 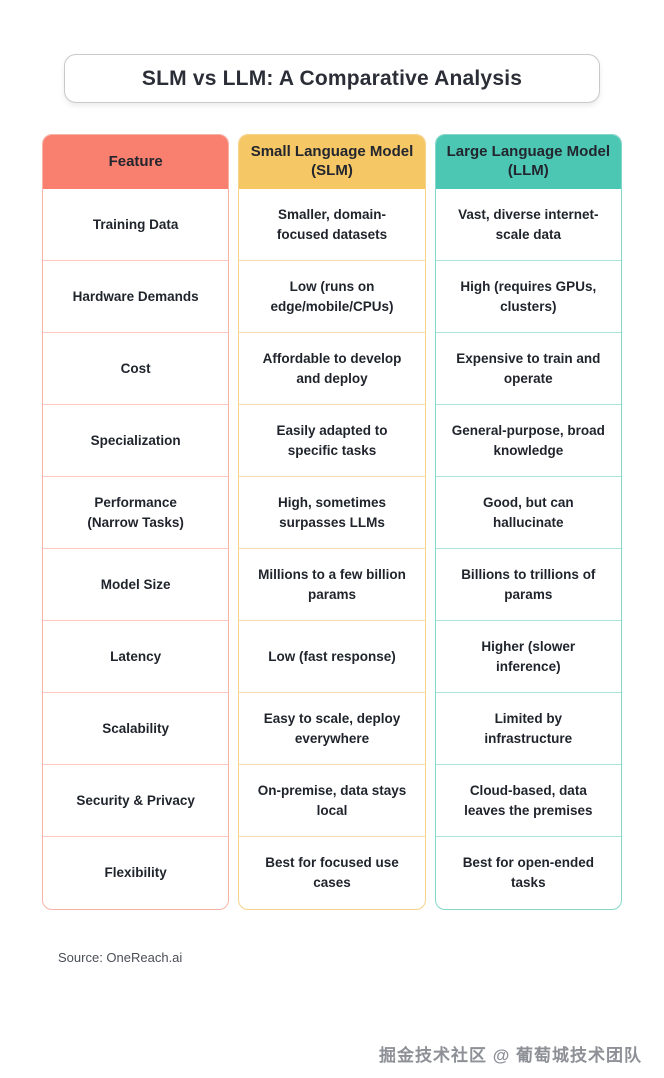 What do you see at coordinates (528, 225) in the screenshot?
I see `table-cell: Vast, diverse internet-scale data` at bounding box center [528, 225].